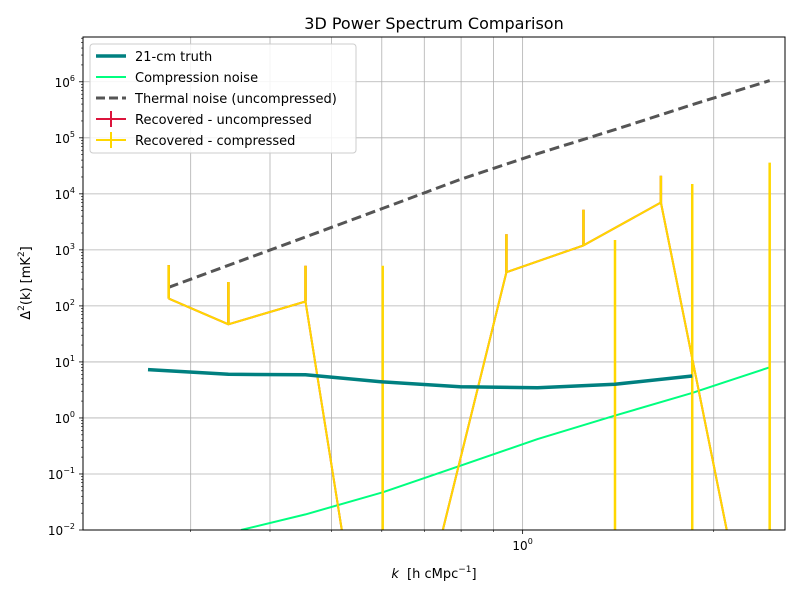 This screenshot has width=800, height=600. I want to click on y-label-close: ], so click(26, 248).